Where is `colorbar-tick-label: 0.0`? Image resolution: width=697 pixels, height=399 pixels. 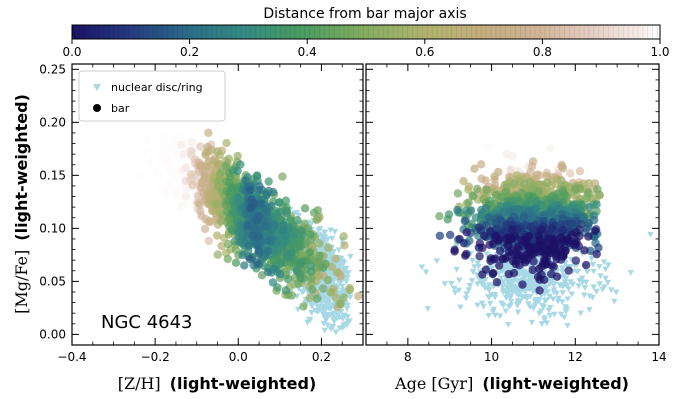 colorbar-tick-label: 0.0 is located at coordinates (71, 52).